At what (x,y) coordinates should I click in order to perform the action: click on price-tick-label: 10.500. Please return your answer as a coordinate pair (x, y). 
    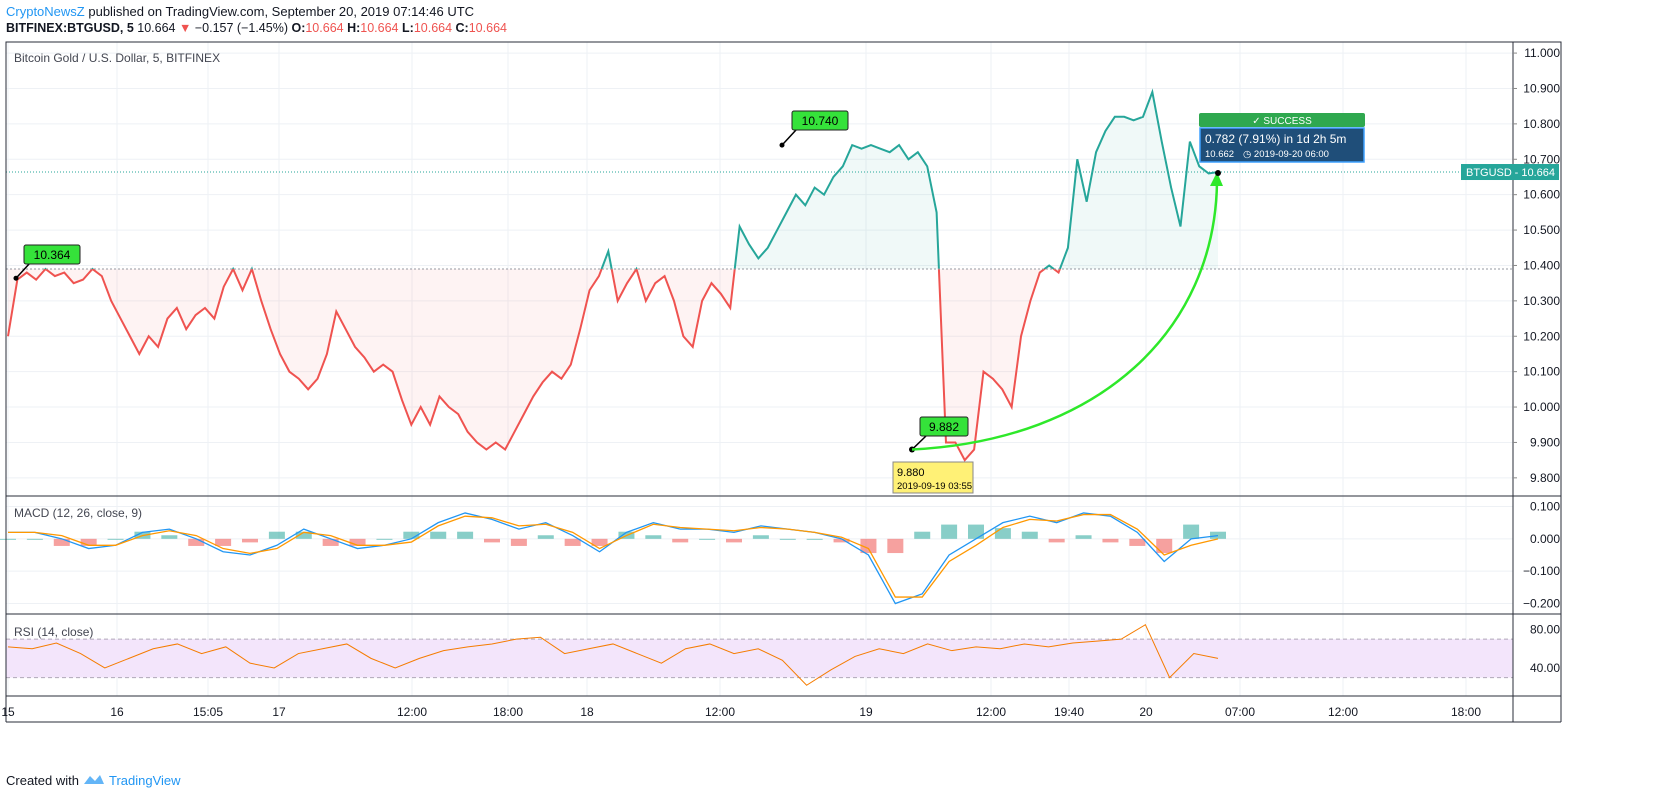
    Looking at the image, I should click on (1541, 230).